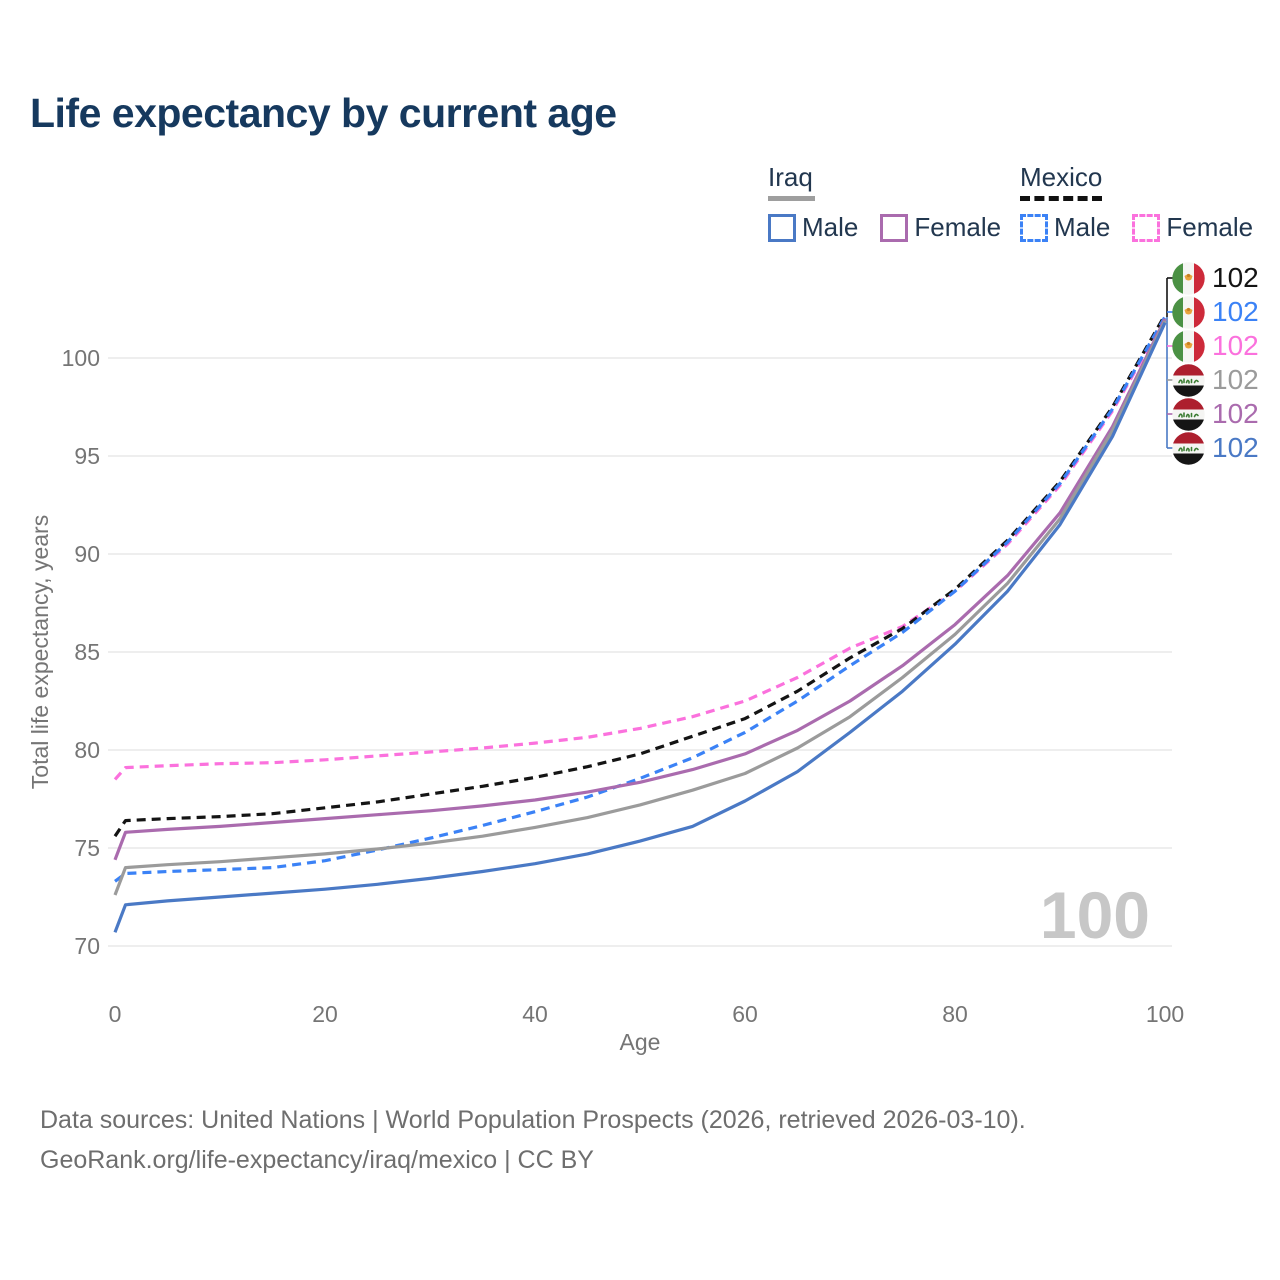 This screenshot has height=1280, width=1280. What do you see at coordinates (955, 1014) in the screenshot?
I see `x-tick-80: 80` at bounding box center [955, 1014].